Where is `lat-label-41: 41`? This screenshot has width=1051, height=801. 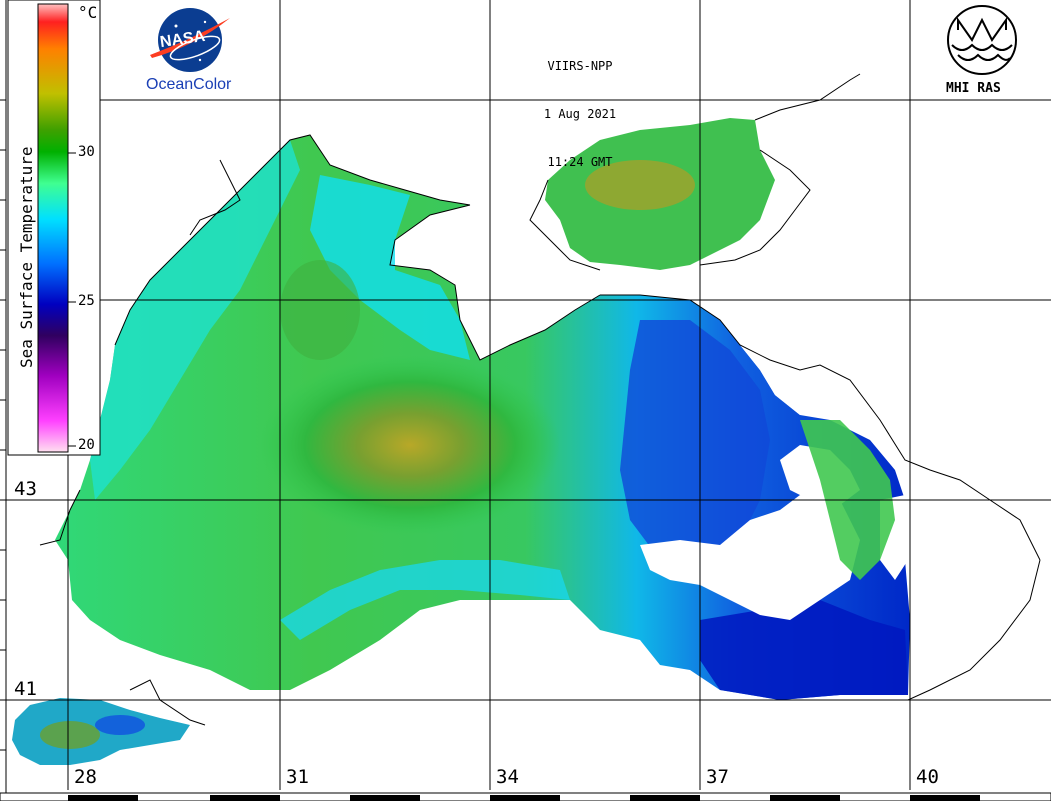 lat-label-41: 41 is located at coordinates (25, 689).